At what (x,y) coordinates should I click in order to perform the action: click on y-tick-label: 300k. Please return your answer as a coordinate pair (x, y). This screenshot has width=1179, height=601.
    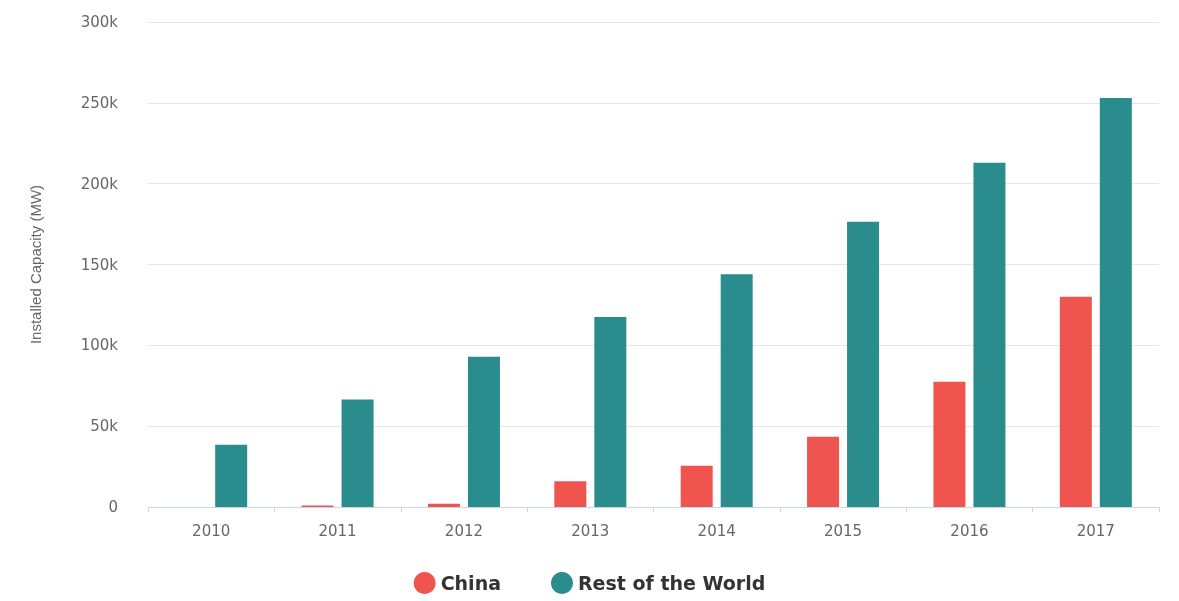
    Looking at the image, I should click on (99, 22).